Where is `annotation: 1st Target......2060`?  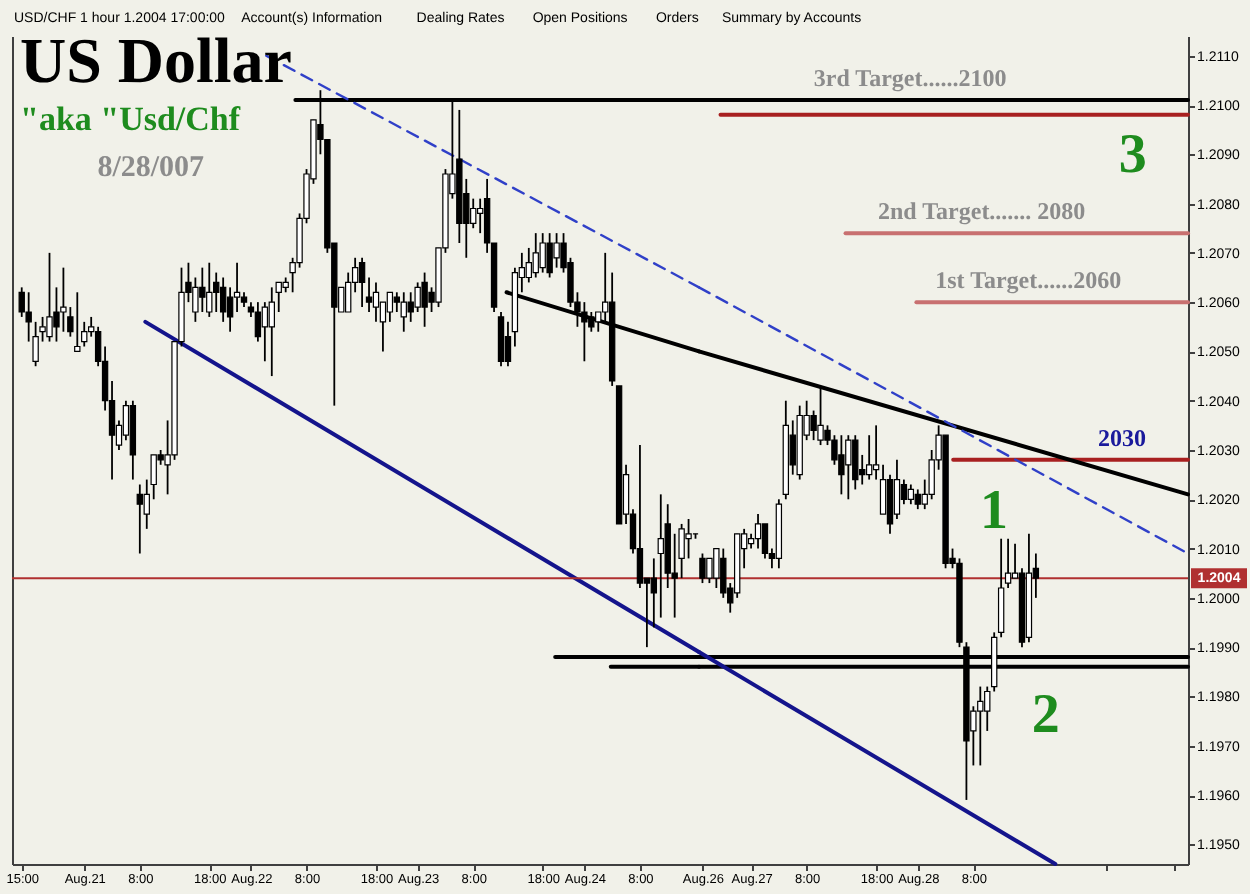
annotation: 1st Target......2060 is located at coordinates (1028, 280).